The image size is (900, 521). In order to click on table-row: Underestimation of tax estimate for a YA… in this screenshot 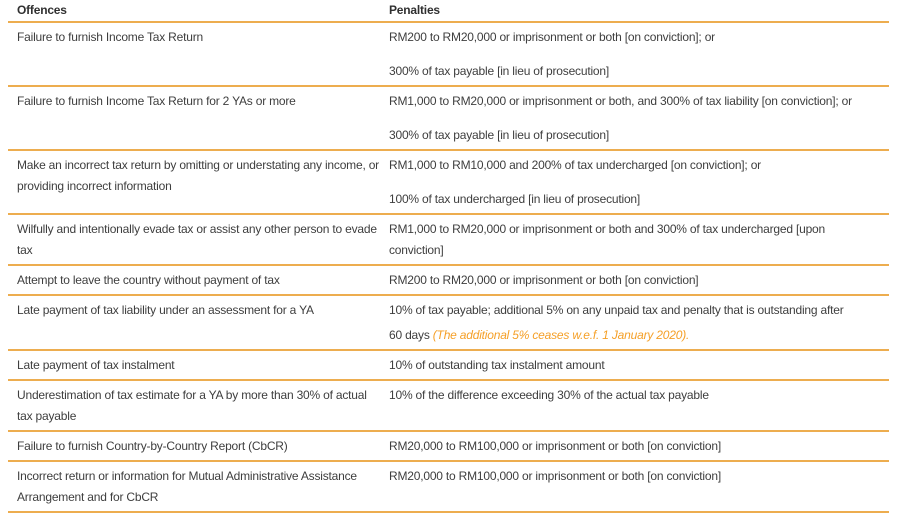, I will do `click(448, 406)`.